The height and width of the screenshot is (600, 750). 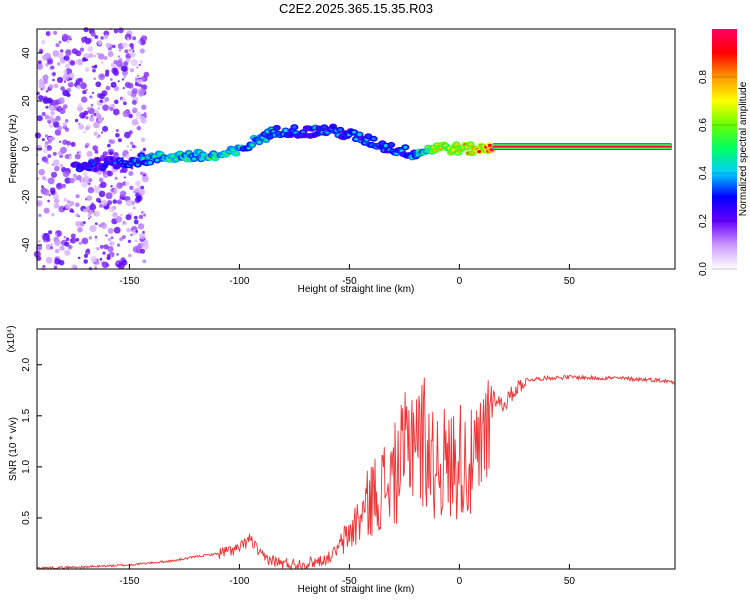 I want to click on spectrogram-x-tick-label: -100, so click(x=239, y=281).